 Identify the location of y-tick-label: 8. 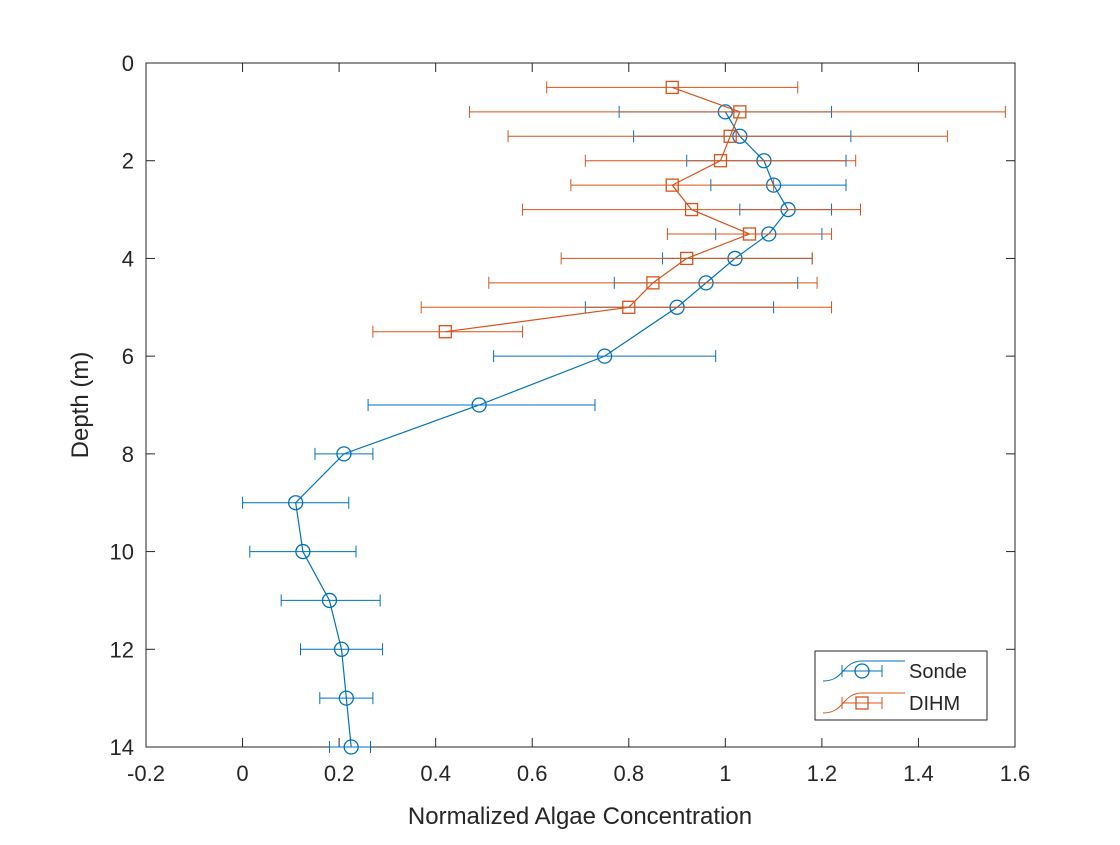
(128, 454).